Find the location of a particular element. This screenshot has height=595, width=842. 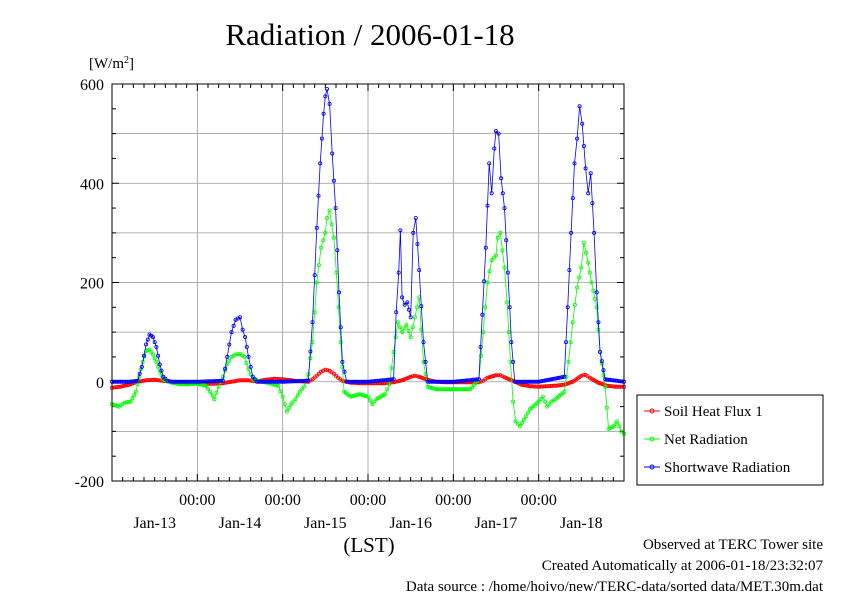

x-day-label: Jan-14 is located at coordinates (240, 523).